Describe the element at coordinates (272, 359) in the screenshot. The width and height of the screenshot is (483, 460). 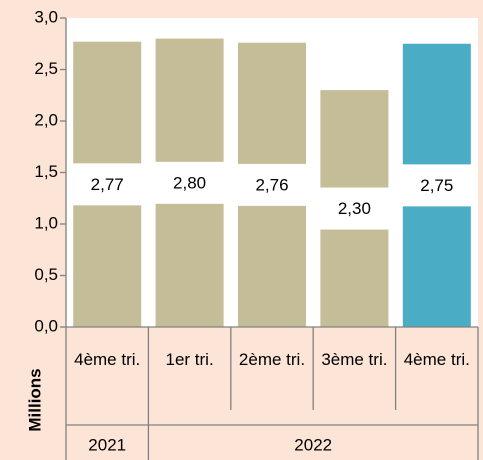
I see `x-tick-label: 2ème tri.` at that location.